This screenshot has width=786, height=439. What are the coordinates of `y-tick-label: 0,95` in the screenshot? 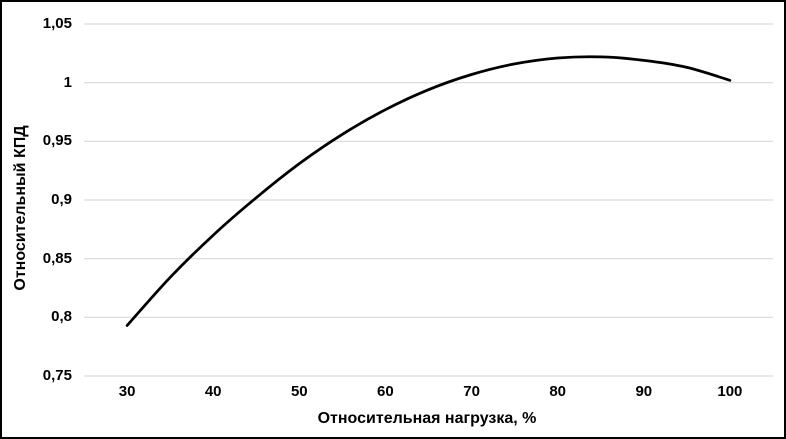 It's located at (57, 141).